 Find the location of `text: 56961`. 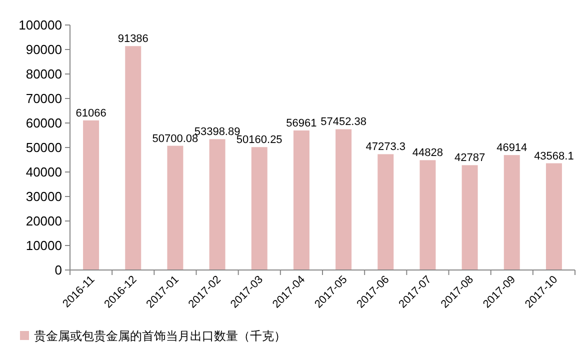

text: 56961 is located at coordinates (301, 123).